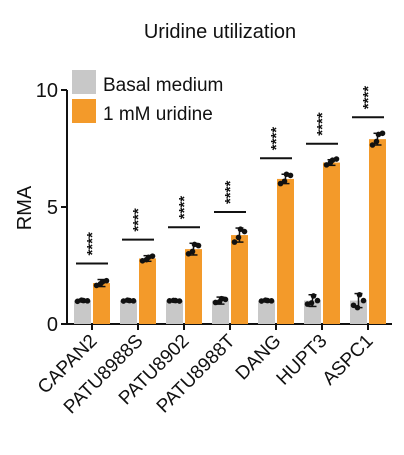  Describe the element at coordinates (52, 208) in the screenshot. I see `y-tick-label: 5` at that location.